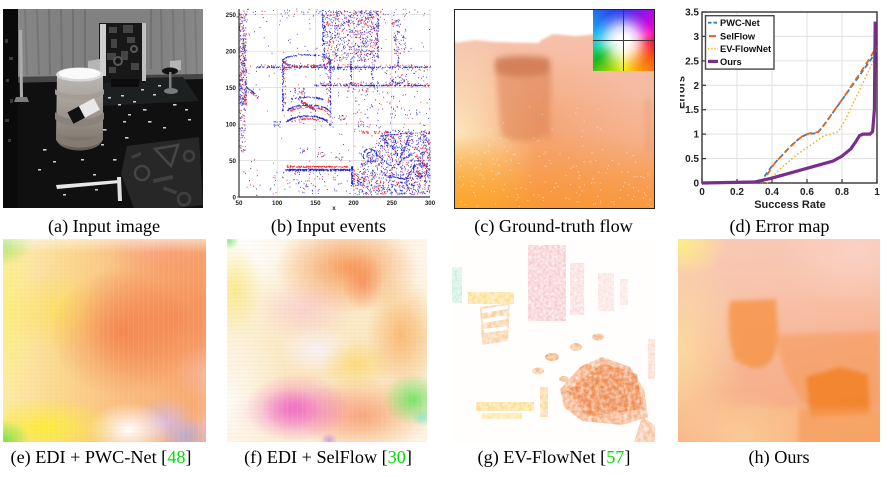  I want to click on svg-text: 0.5, so click(692, 159).